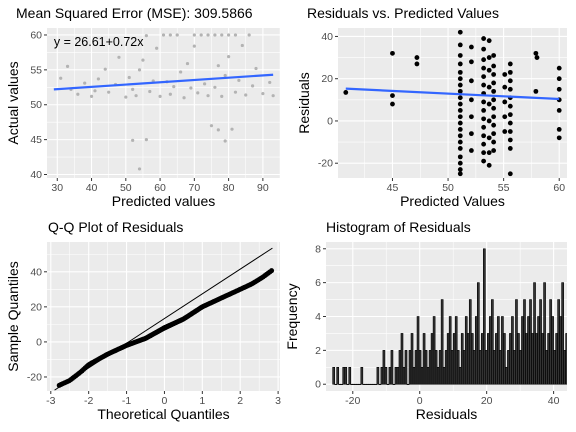  What do you see at coordinates (229, 188) in the screenshot?
I see `x-tick-label: 80` at bounding box center [229, 188].